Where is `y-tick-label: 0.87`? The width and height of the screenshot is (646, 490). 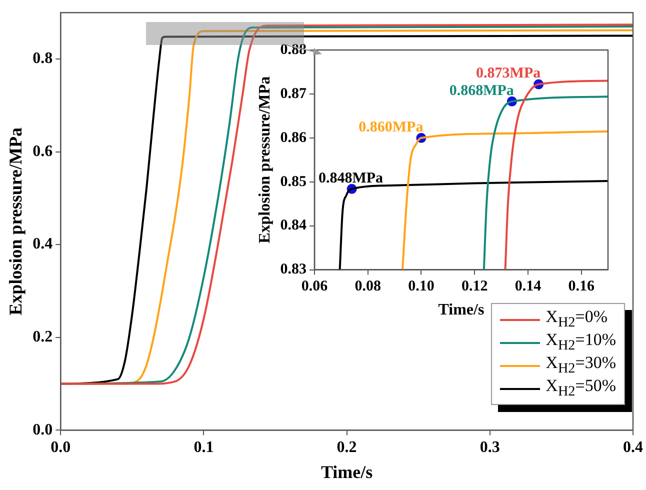
y-tick-label: 0.87 is located at coordinates (293, 94).